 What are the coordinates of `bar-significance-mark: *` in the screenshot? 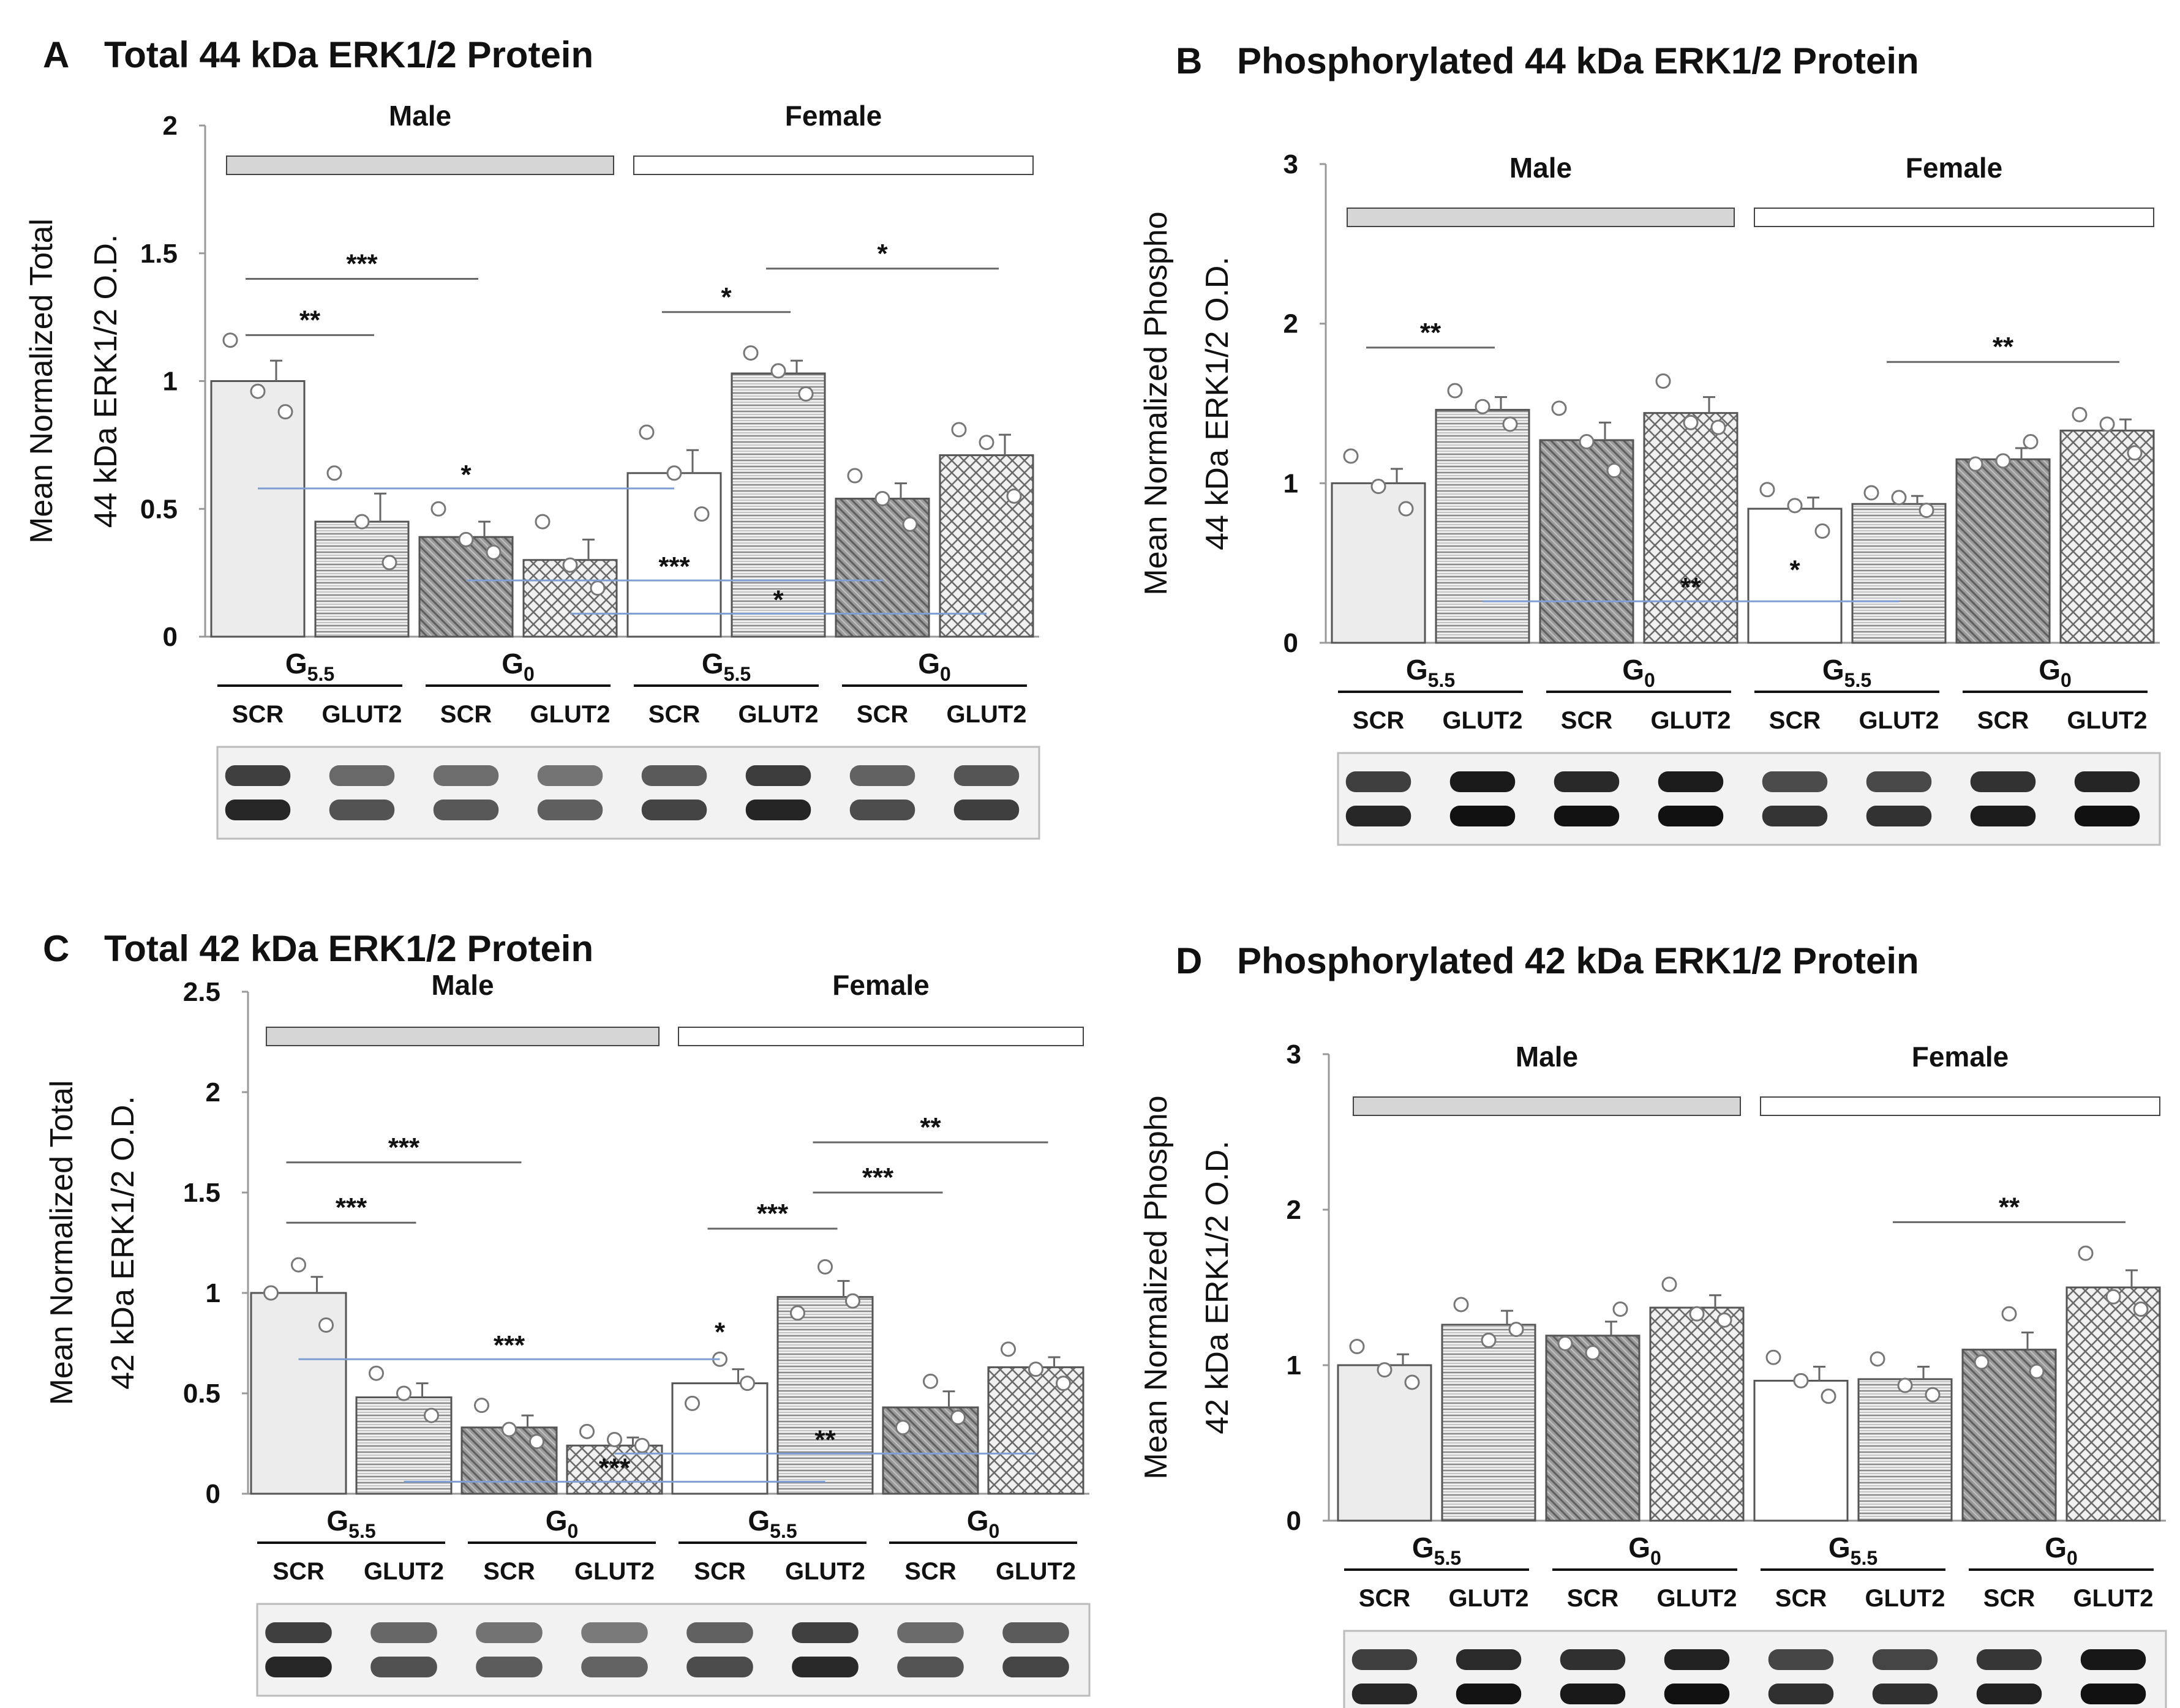 It's located at (1795, 570).